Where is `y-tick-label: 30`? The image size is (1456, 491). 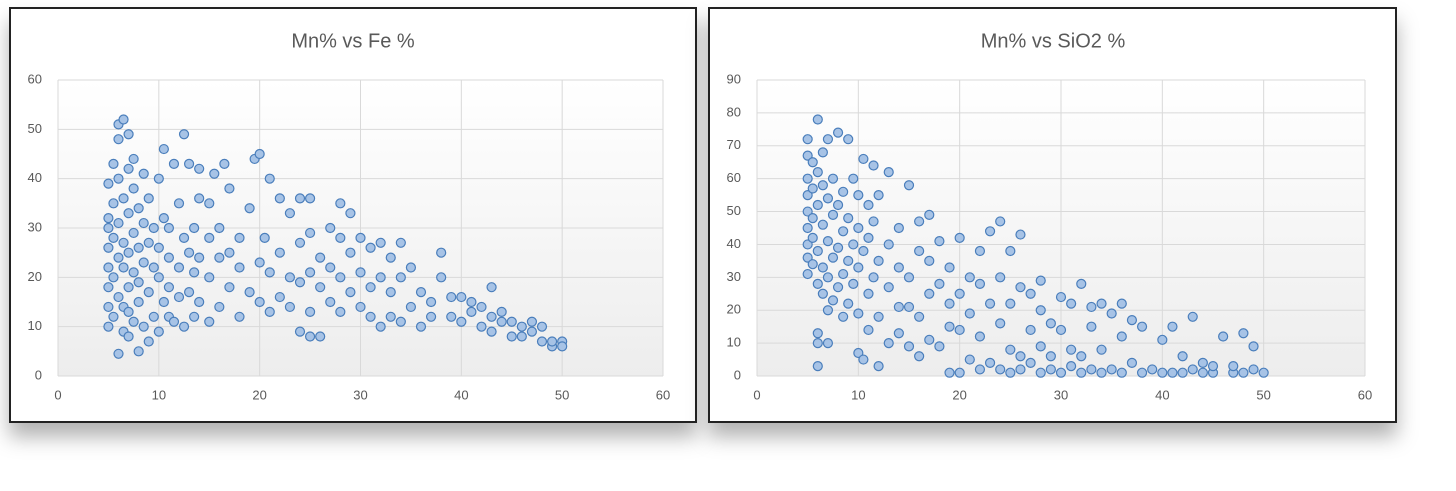
y-tick-label: 30 is located at coordinates (35, 226).